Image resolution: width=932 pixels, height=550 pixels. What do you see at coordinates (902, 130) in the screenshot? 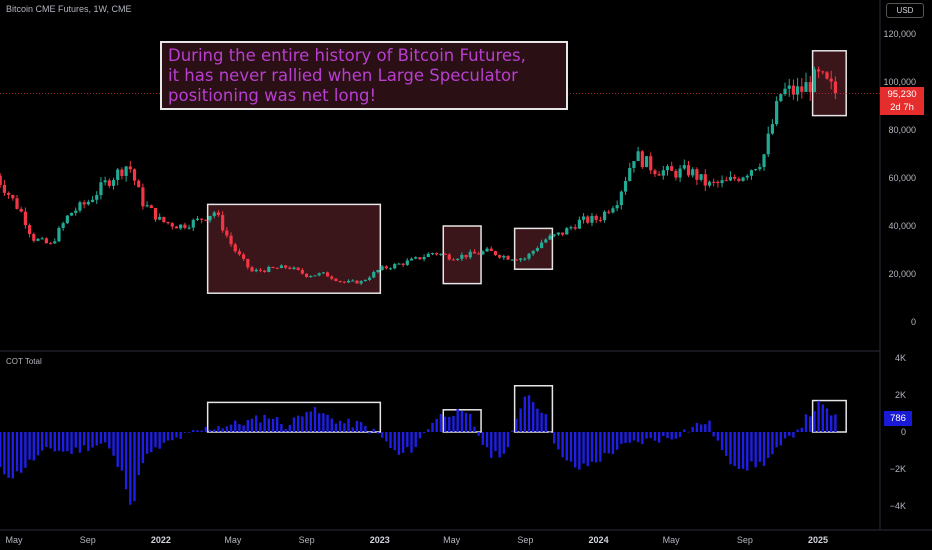
I see `price-tick-label: 80,000` at bounding box center [902, 130].